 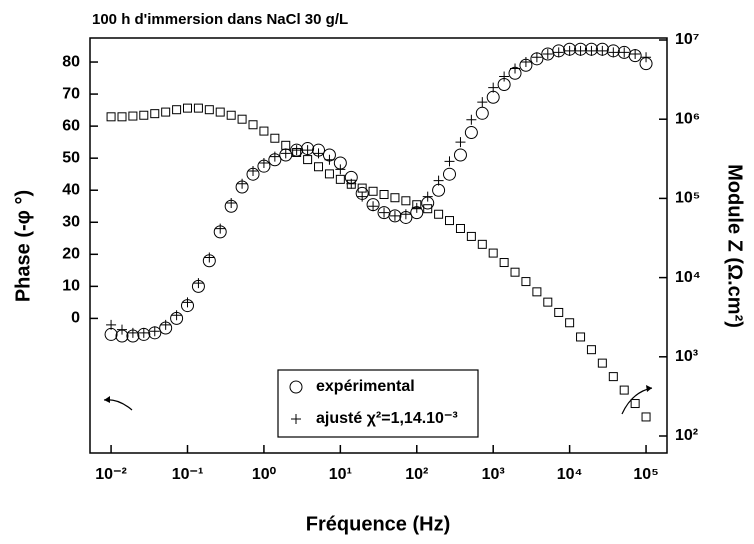 What do you see at coordinates (71, 125) in the screenshot?
I see `y-tick-label: 60` at bounding box center [71, 125].